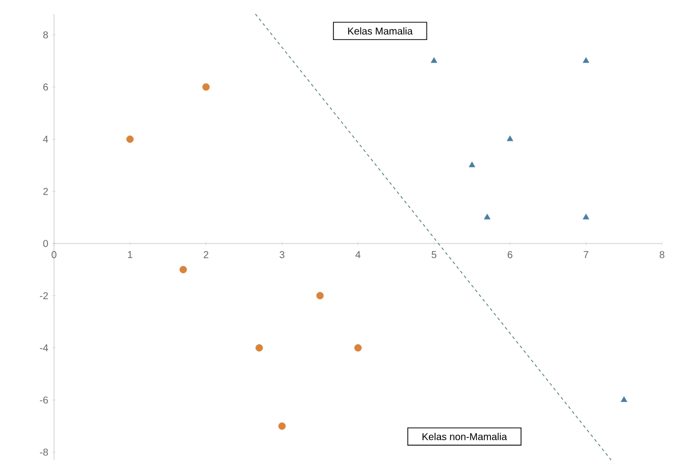  Describe the element at coordinates (45, 139) in the screenshot. I see `y-tick-label: 4` at that location.